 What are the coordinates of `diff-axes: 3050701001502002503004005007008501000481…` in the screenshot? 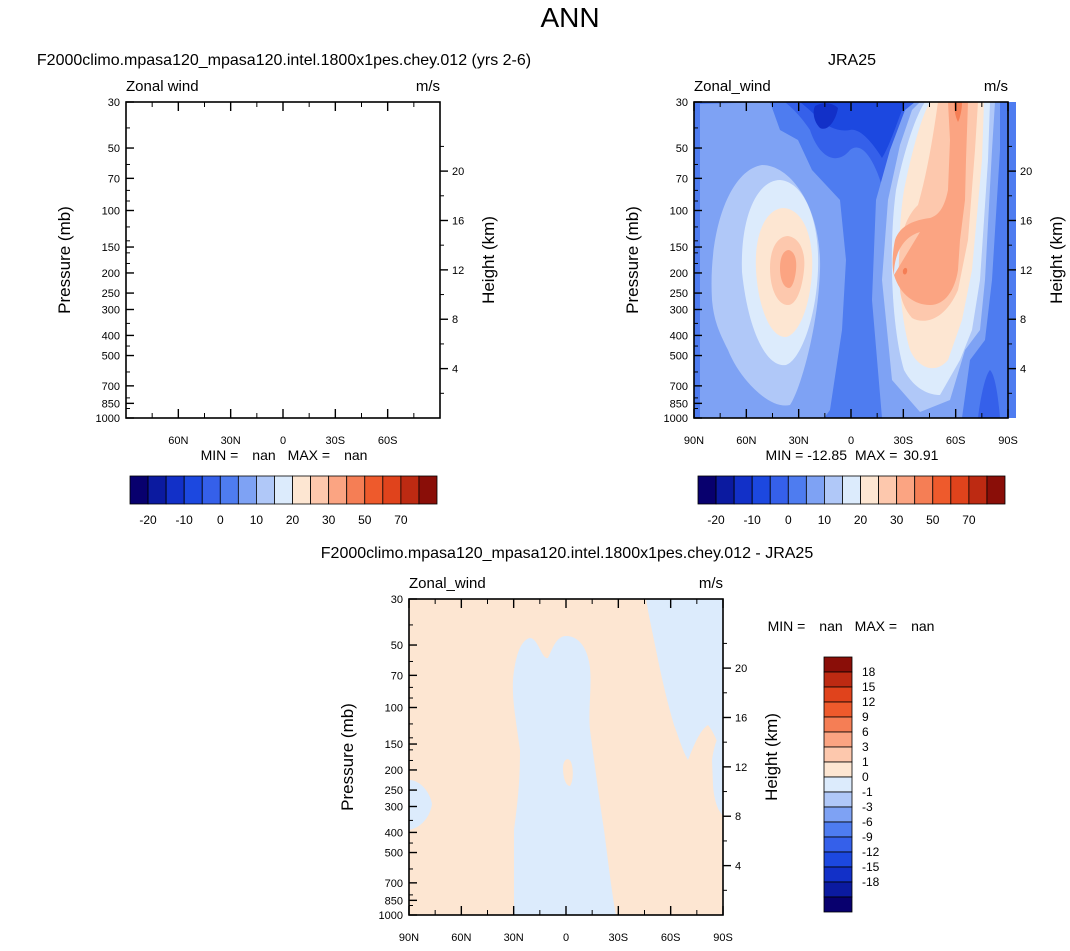 It's located at (563, 769).